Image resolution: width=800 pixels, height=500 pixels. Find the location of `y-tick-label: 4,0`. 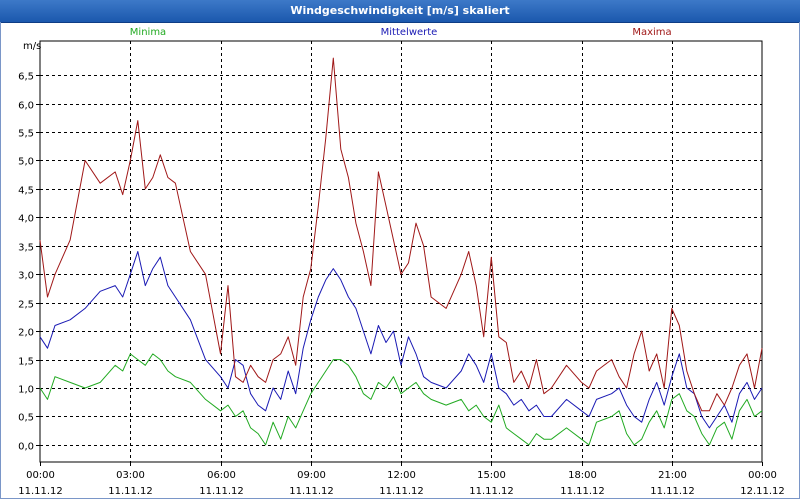

y-tick-label: 4,0 is located at coordinates (26, 219).